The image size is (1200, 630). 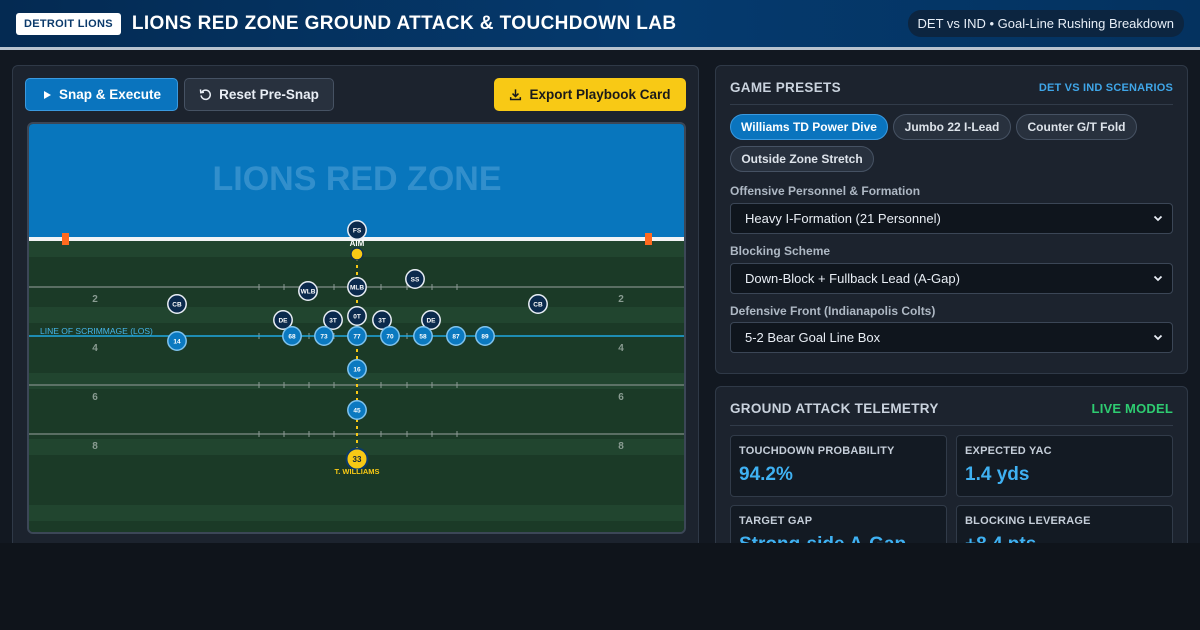 What do you see at coordinates (47, 94) in the screenshot?
I see `play-icon` at bounding box center [47, 94].